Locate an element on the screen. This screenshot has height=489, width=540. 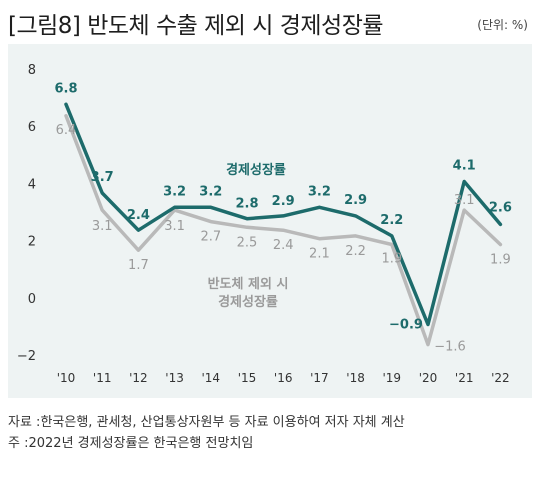
data-label-gdp-growth: 2.4 is located at coordinates (138, 215).